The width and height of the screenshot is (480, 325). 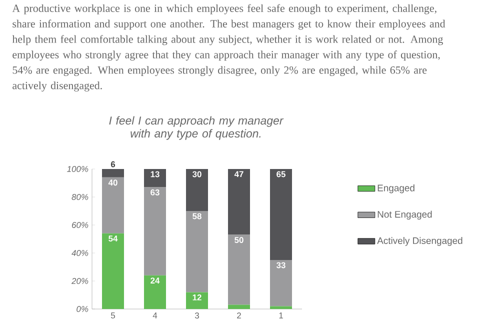 What do you see at coordinates (196, 315) in the screenshot?
I see `x-tick-label: 3` at bounding box center [196, 315].